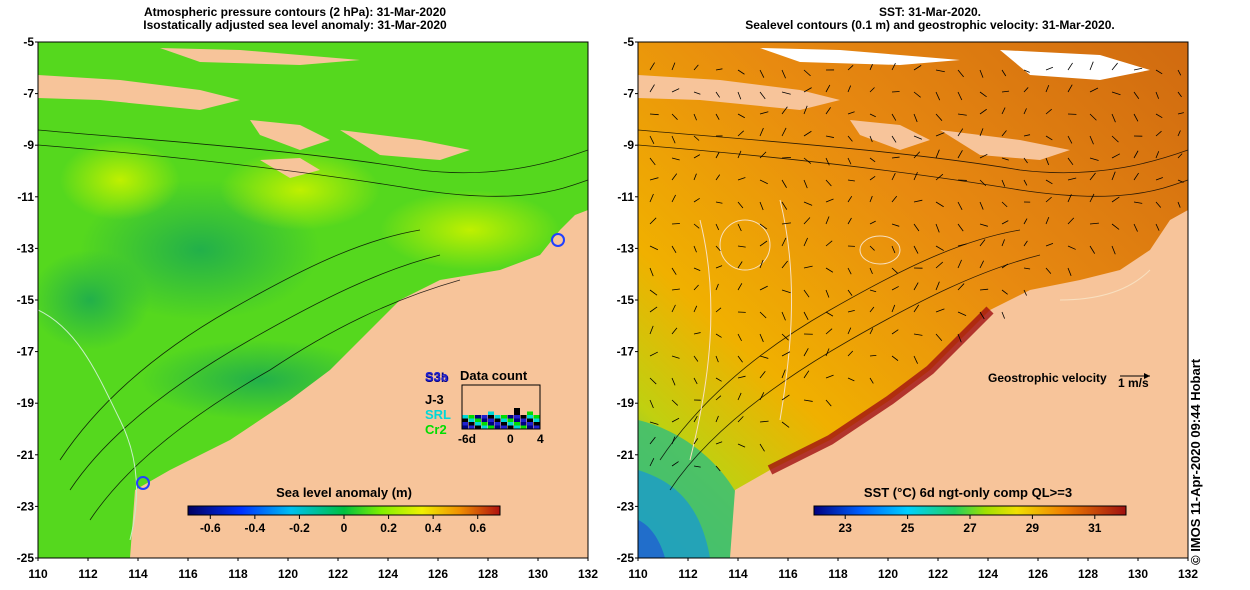 The width and height of the screenshot is (1250, 590). Describe the element at coordinates (26, 352) in the screenshot. I see `sla-ytick-label: -17` at that location.